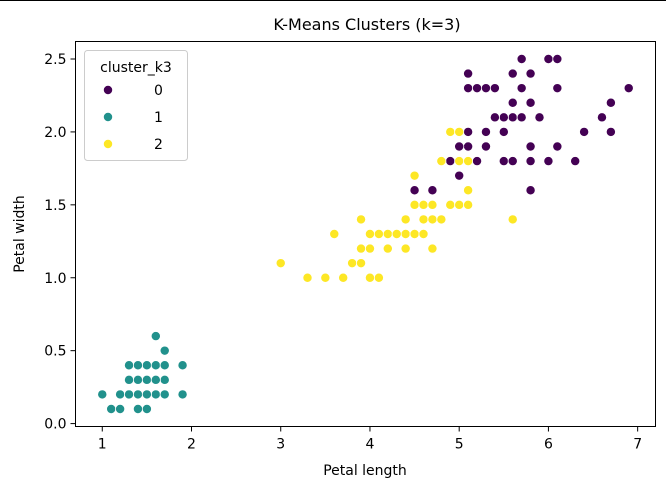 The image size is (666, 489). Describe the element at coordinates (55, 206) in the screenshot. I see `y-tick-label: 1.5` at that location.